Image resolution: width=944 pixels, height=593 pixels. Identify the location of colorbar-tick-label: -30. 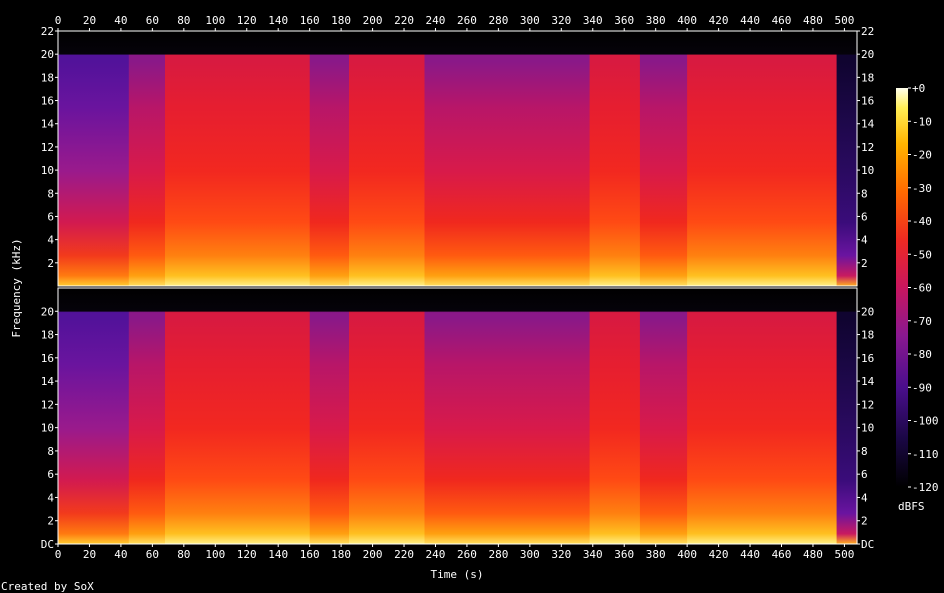
(922, 188).